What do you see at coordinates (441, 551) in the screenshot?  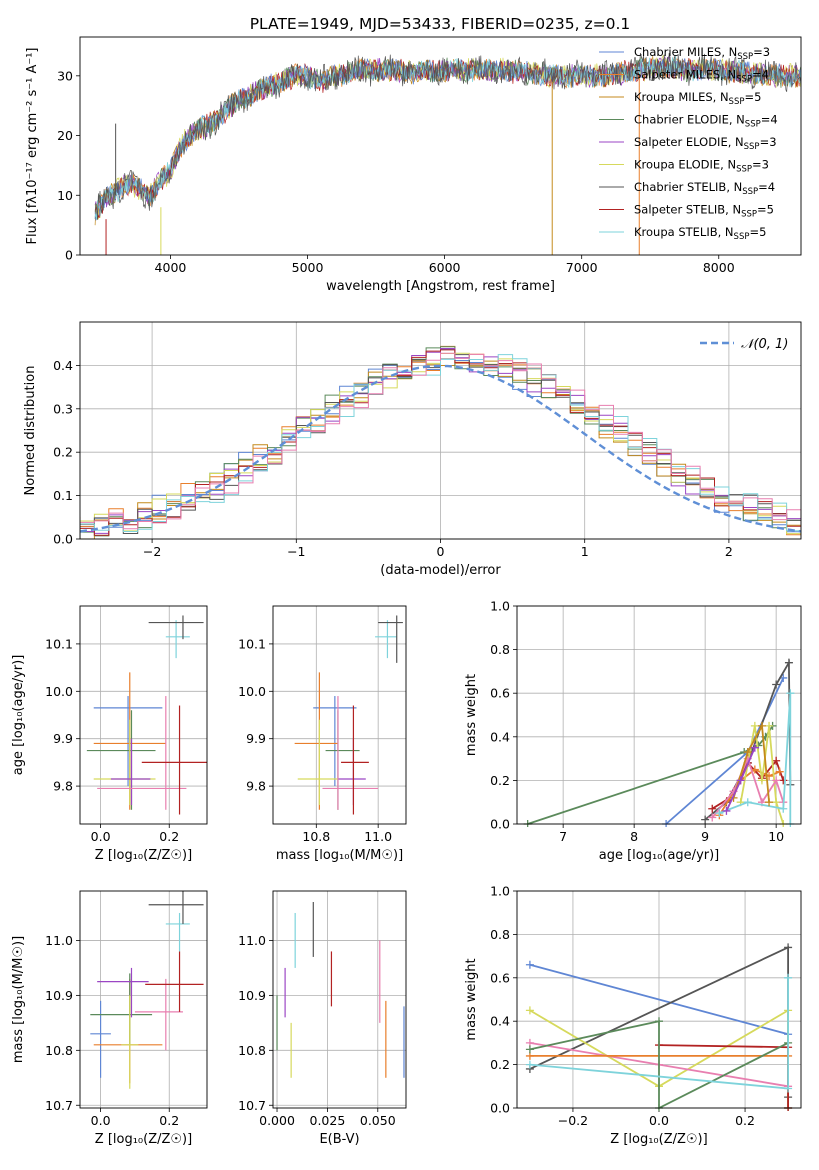 I see `x-tick-label: 0` at bounding box center [441, 551].